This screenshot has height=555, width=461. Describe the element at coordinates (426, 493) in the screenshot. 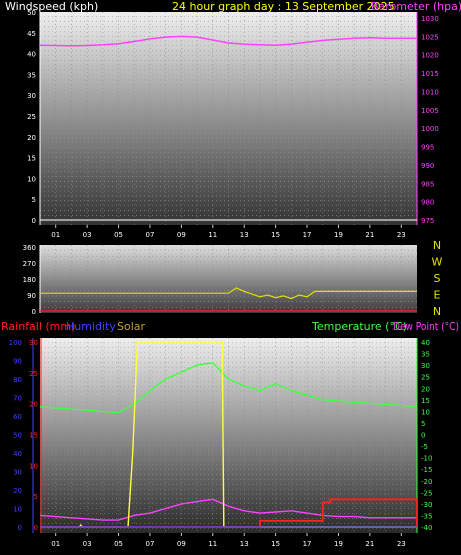

I see `temperature-tick-label: -25` at that location.